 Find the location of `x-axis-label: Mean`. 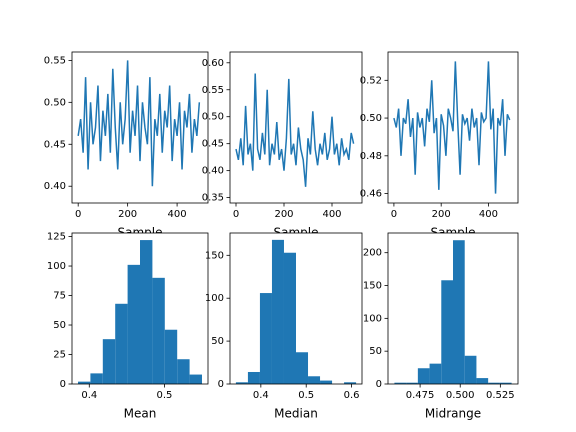

x-axis-label: Mean is located at coordinates (140, 414).